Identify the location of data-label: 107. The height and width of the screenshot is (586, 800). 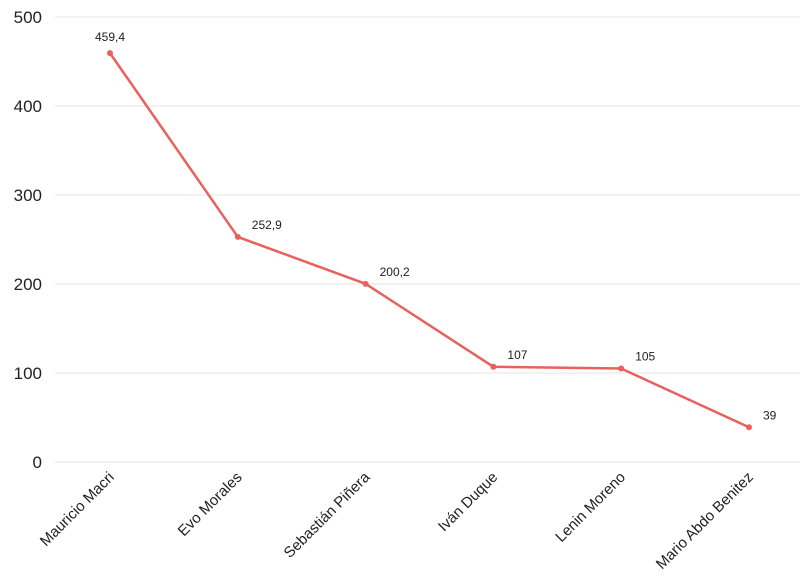
(517, 355).